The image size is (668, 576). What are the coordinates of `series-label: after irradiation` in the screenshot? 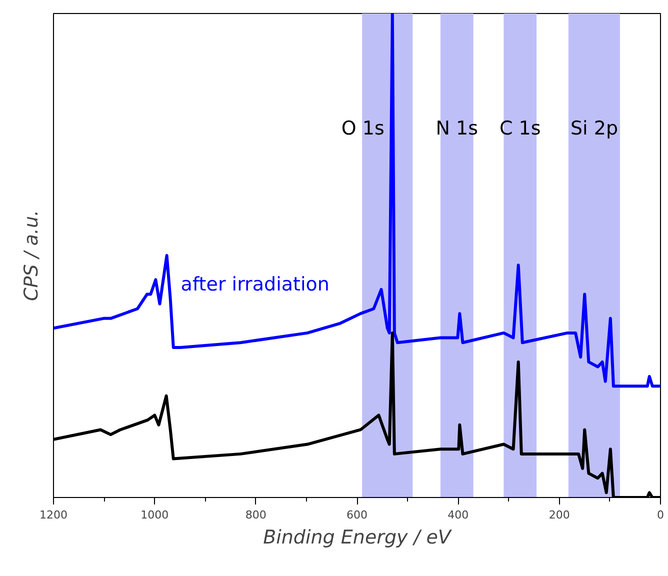 It's located at (255, 285).